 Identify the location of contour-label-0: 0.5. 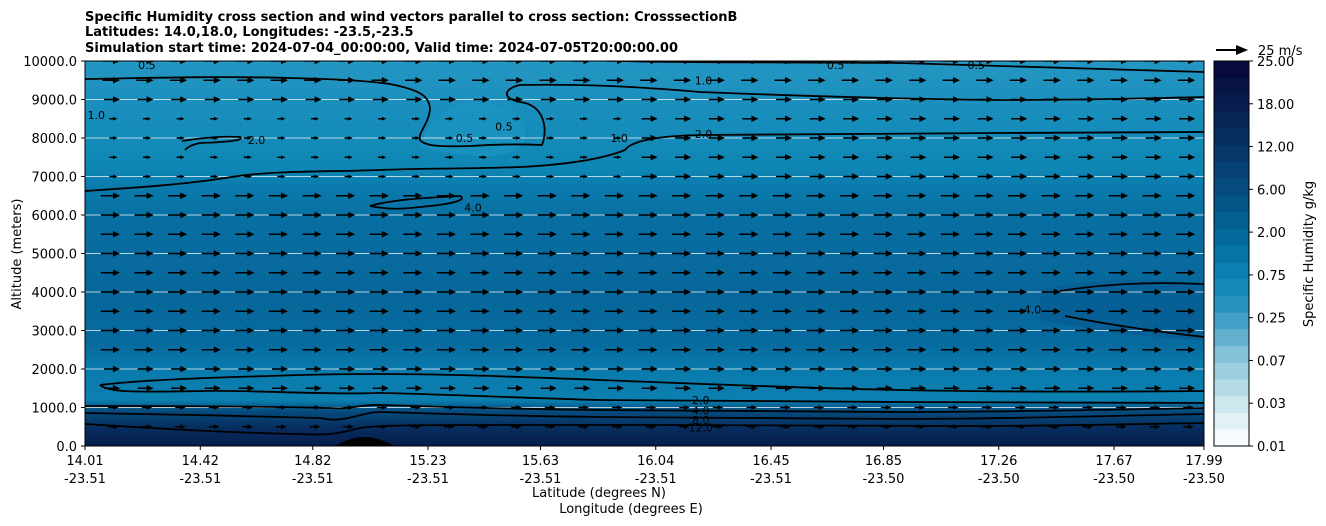
(147, 65).